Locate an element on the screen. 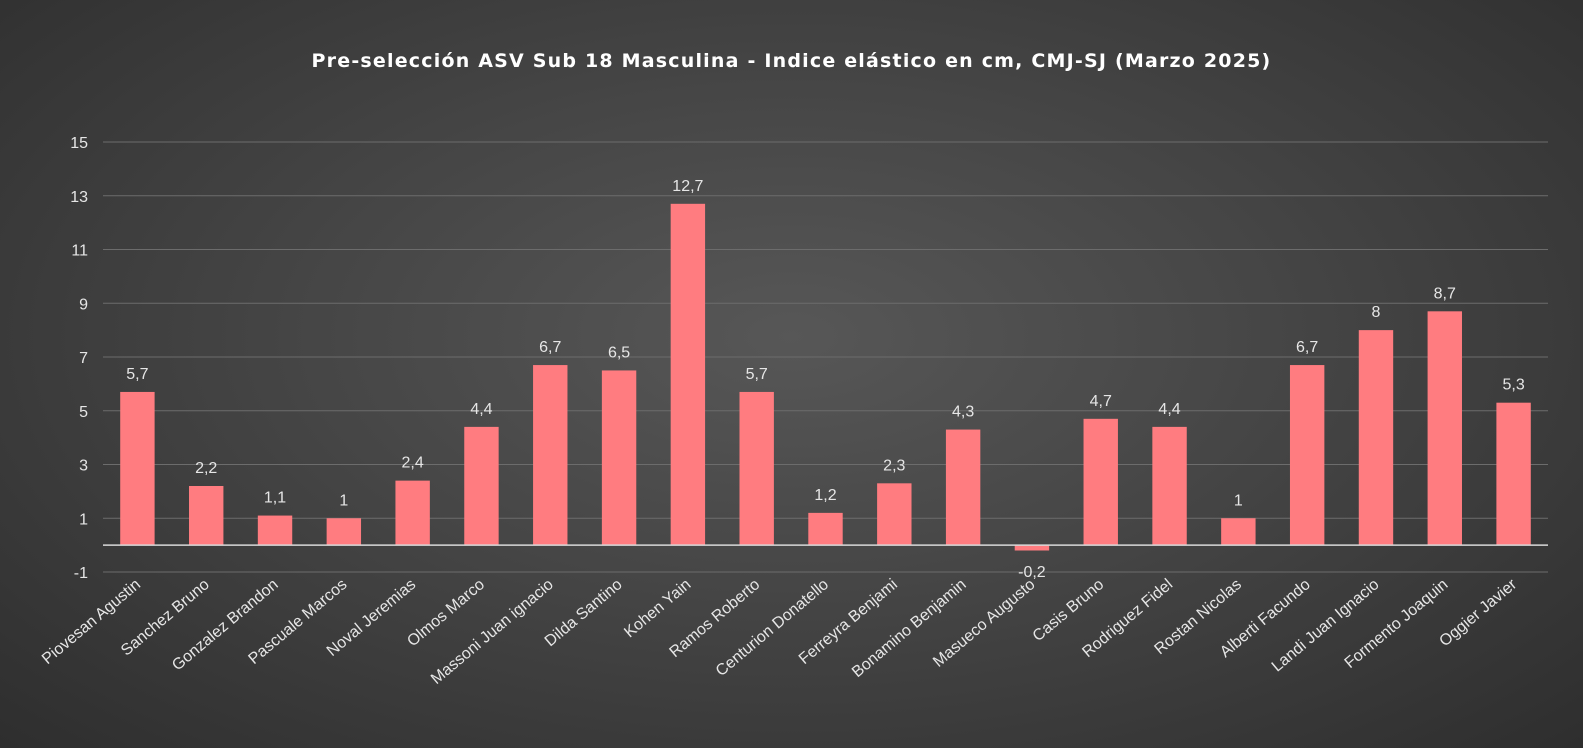  y-tick-label: 7 is located at coordinates (83, 358).